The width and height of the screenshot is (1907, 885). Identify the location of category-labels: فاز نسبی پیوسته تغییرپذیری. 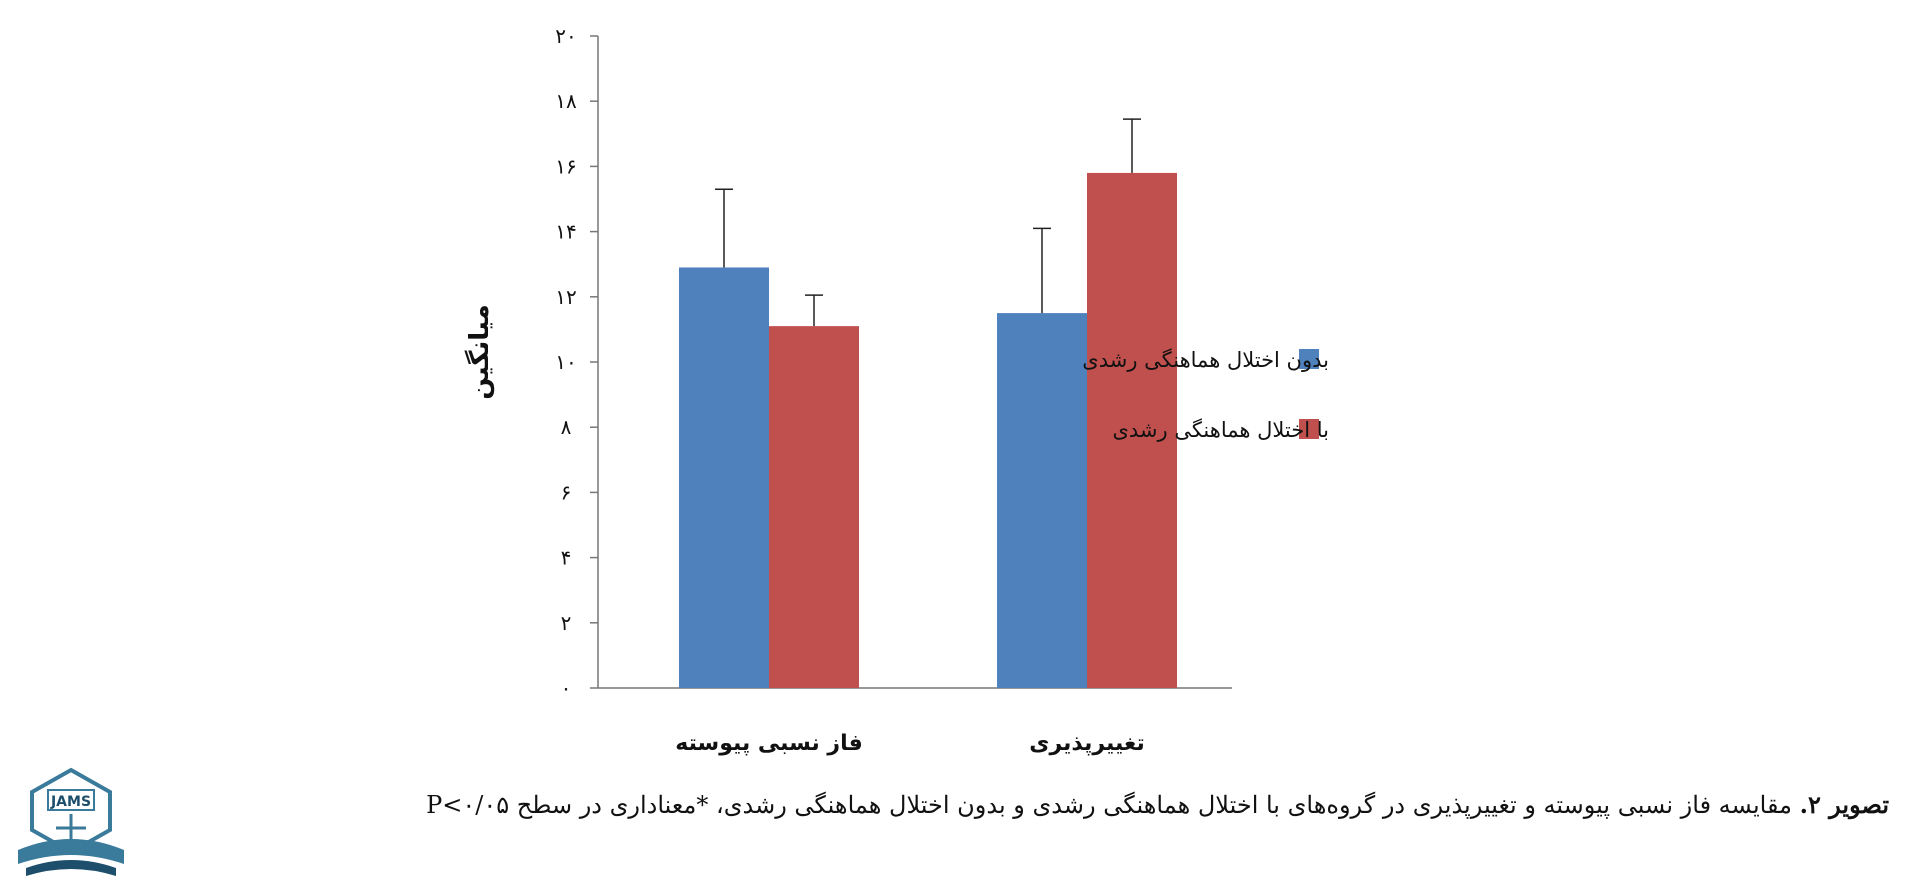
(909, 743).